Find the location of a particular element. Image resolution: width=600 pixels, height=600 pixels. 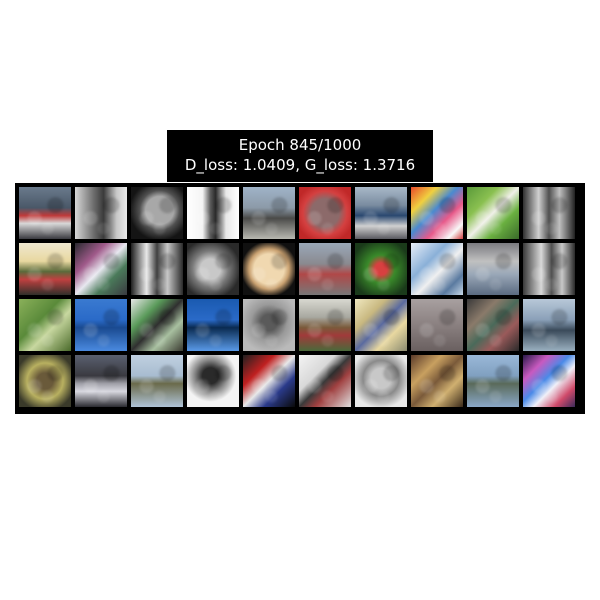

loss-label: D_loss: 1.0409, G_loss: 1.3716 is located at coordinates (300, 165).